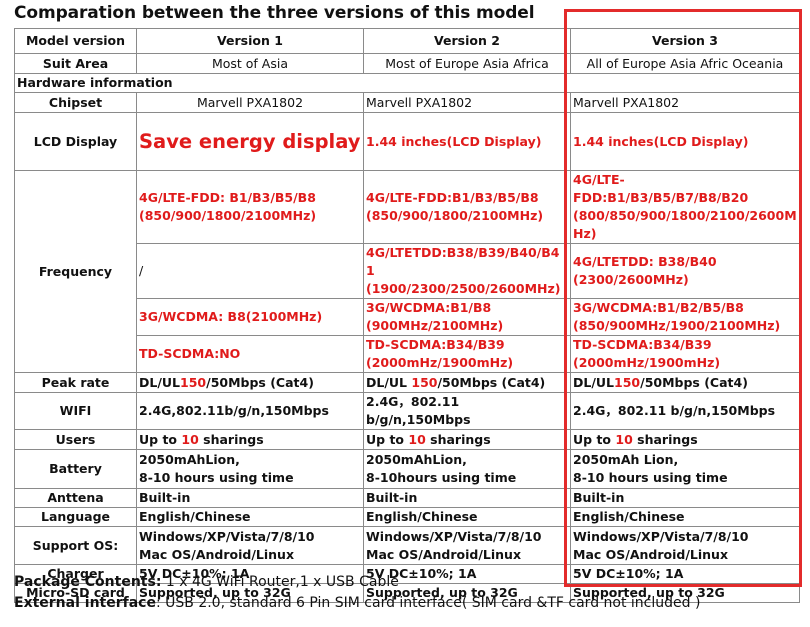 The image size is (810, 627). I want to click on battery-v3: 2050mAh Lion, 8-10 hours using time, so click(685, 469).